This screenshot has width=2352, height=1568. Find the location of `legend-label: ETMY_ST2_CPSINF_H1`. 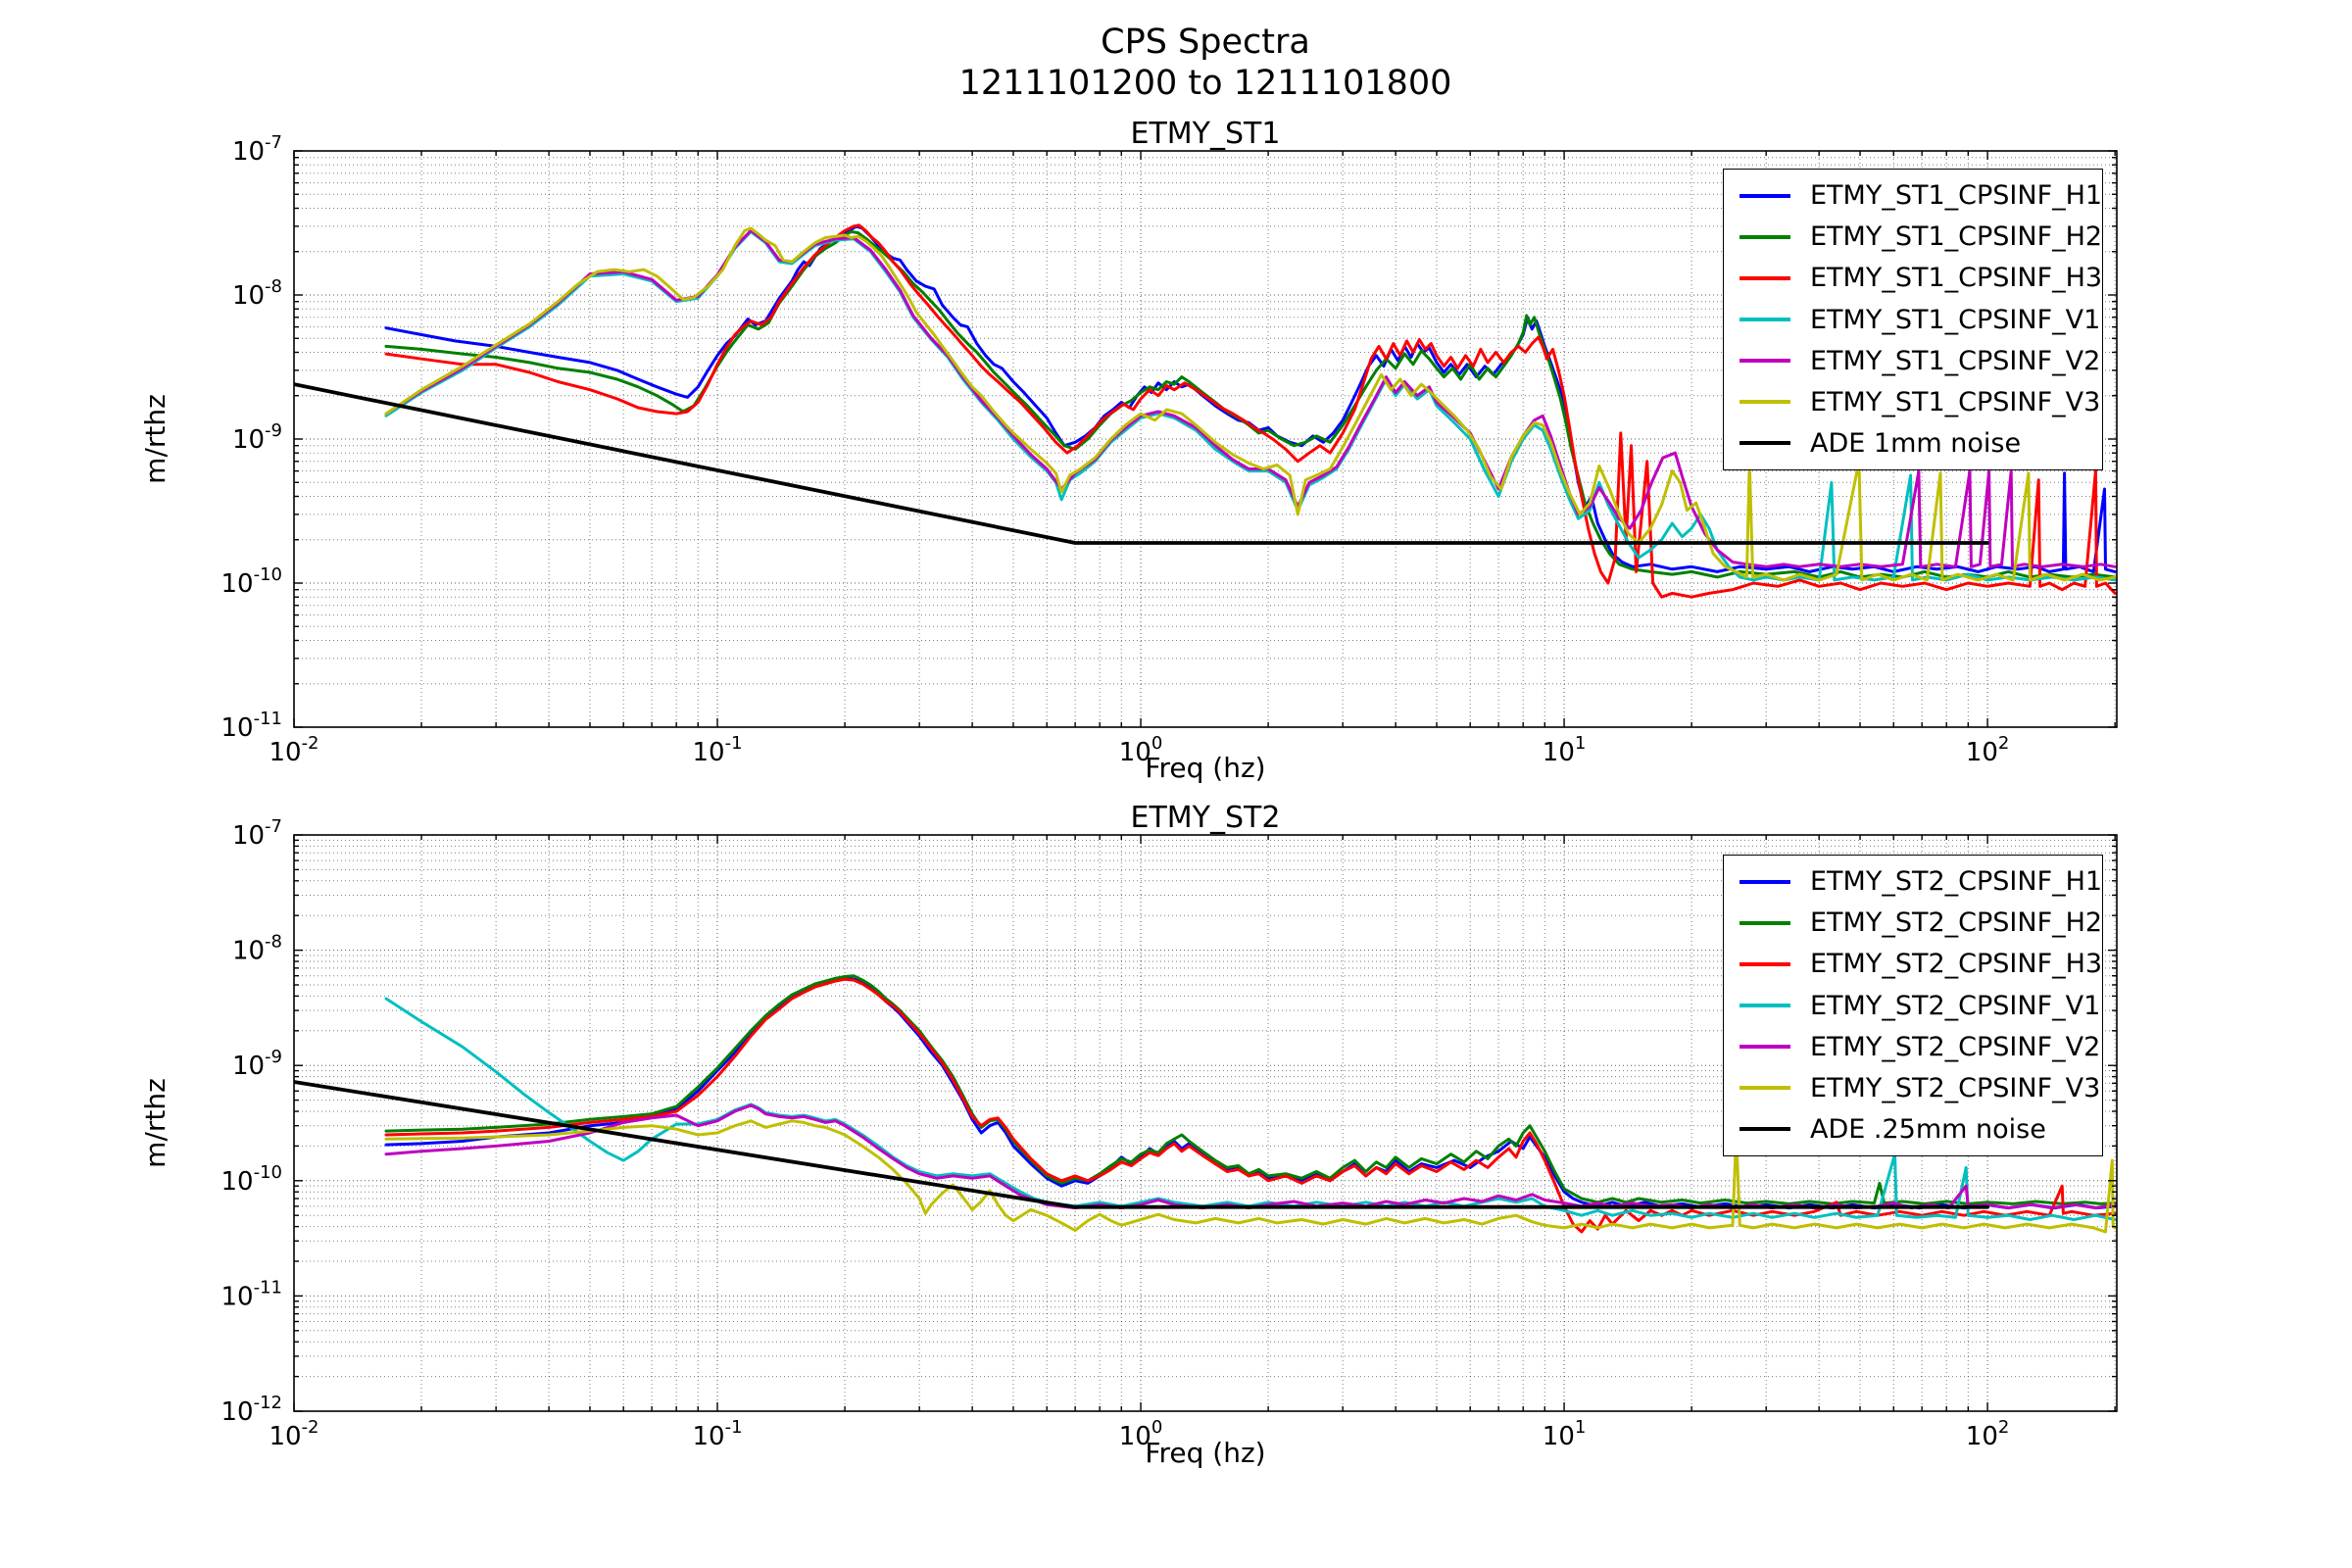

legend-label: ETMY_ST2_CPSINF_H1 is located at coordinates (1956, 882).